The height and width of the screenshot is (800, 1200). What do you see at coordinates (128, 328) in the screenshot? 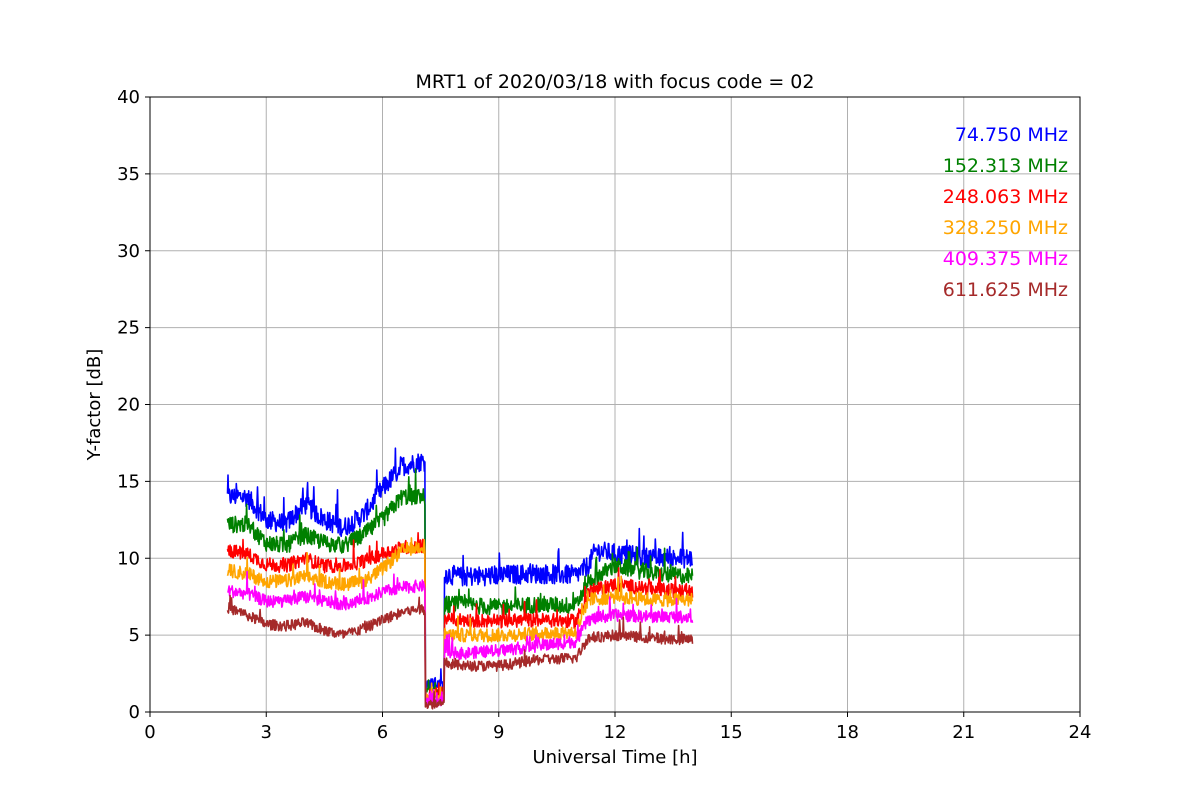
I see `y-tick-label: 25` at bounding box center [128, 328].